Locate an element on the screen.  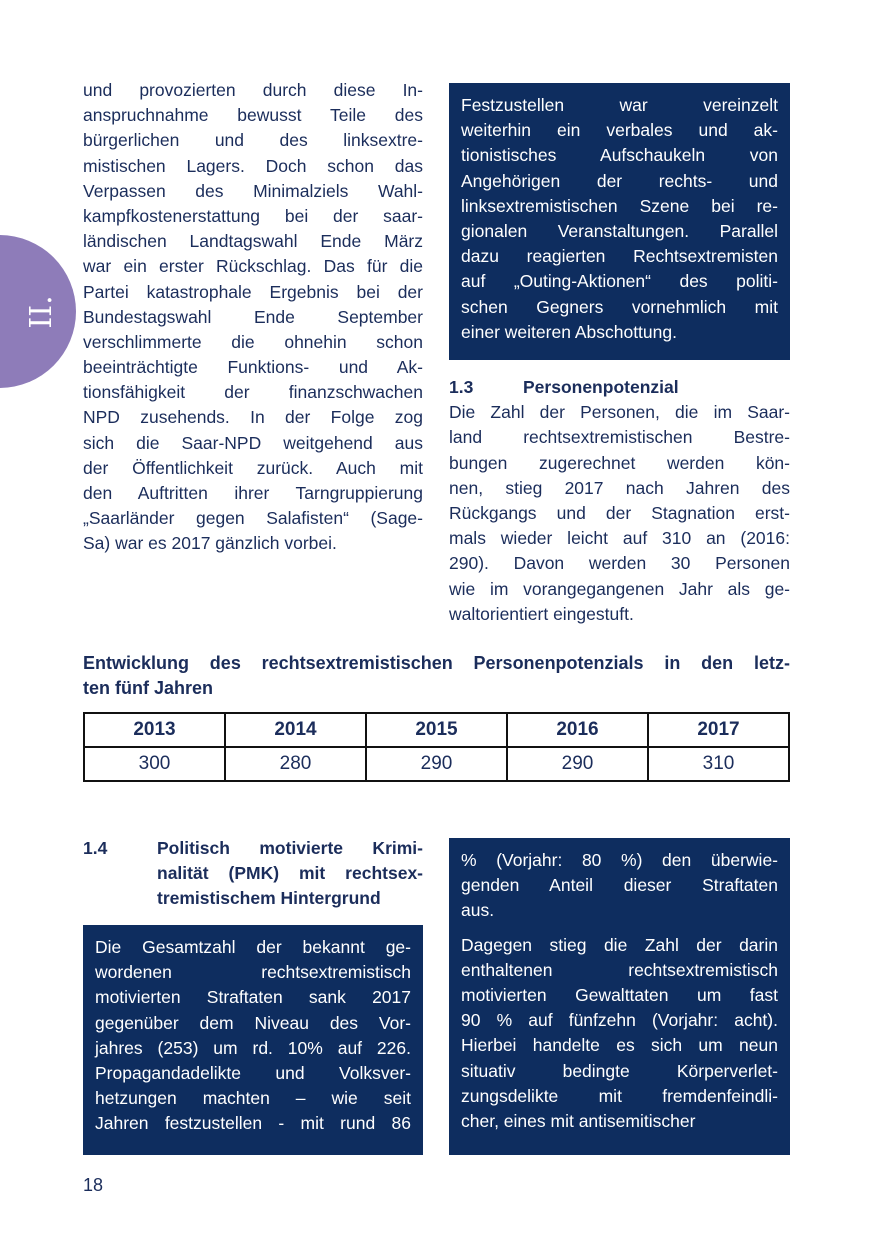
text-line: aus. is located at coordinates (478, 910).